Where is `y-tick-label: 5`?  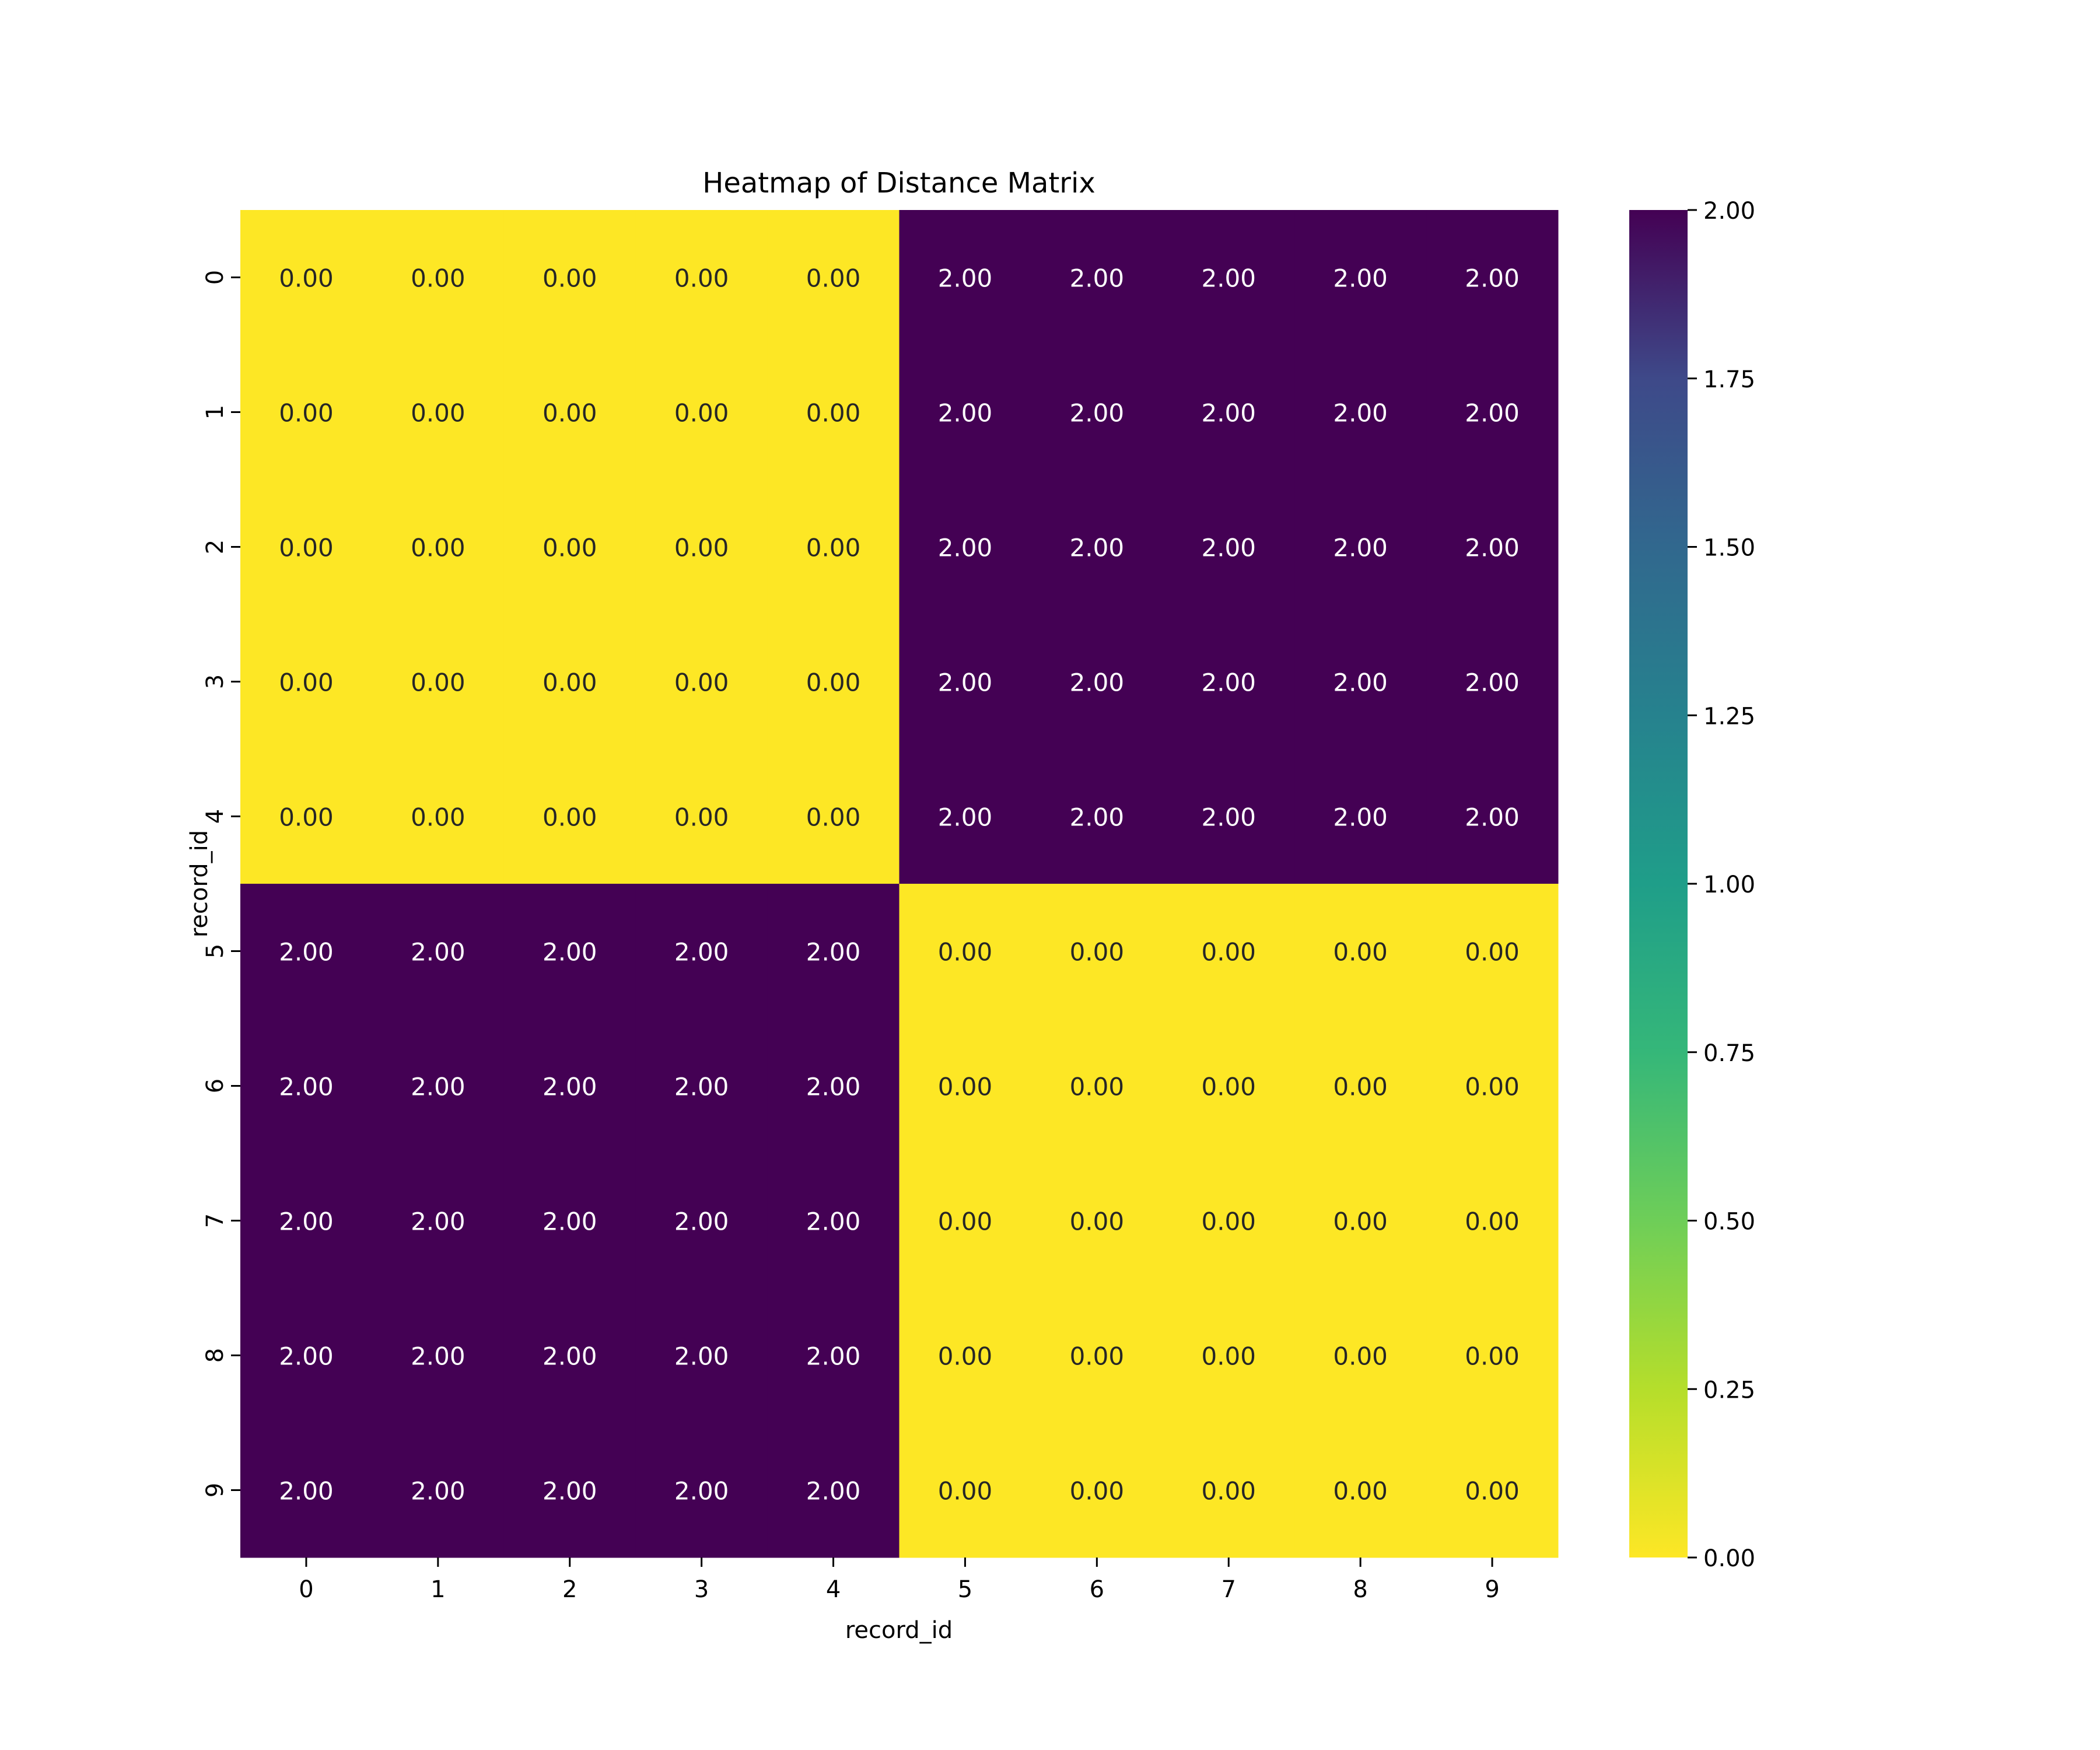 y-tick-label: 5 is located at coordinates (215, 951).